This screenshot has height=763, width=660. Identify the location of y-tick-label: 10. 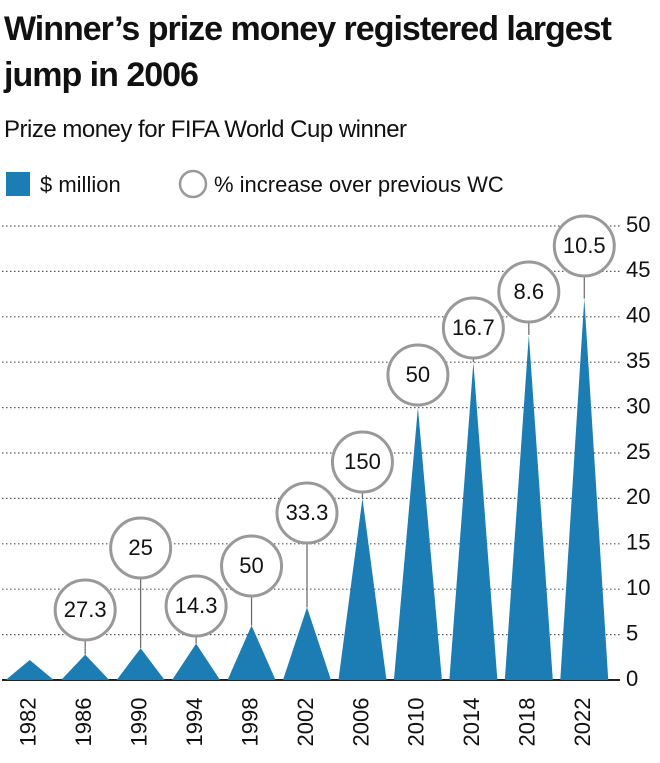
(638, 587).